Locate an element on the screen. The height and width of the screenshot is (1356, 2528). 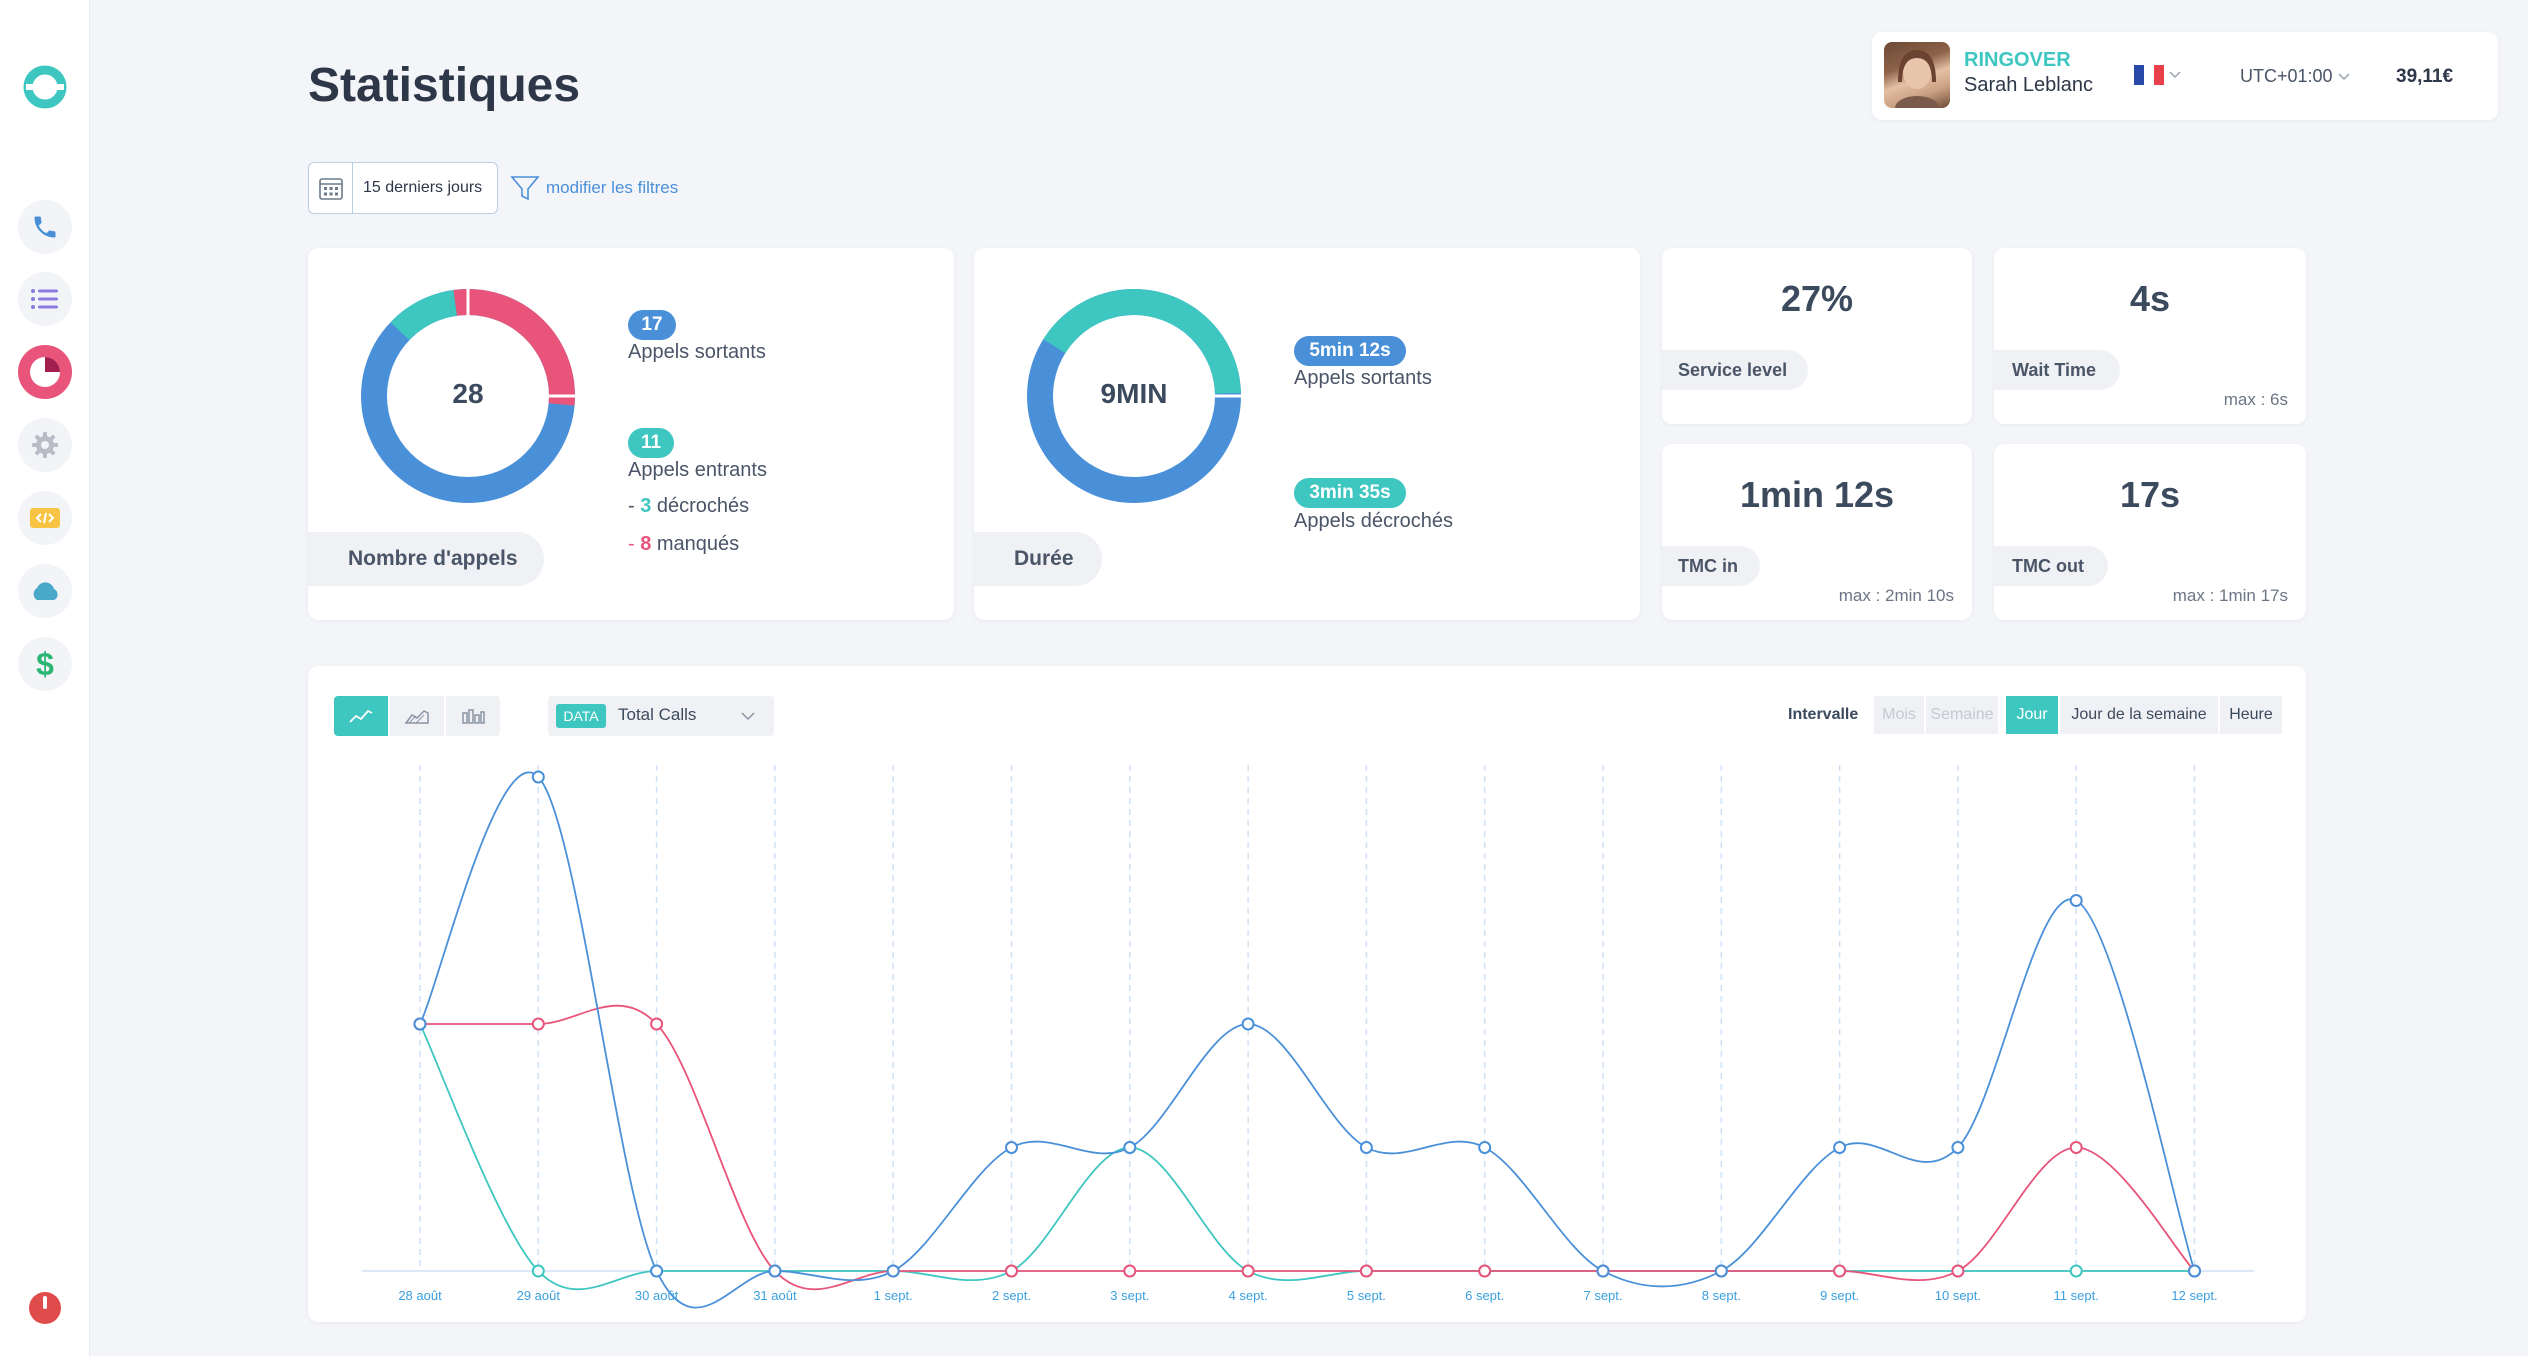
interval-hour: Heure is located at coordinates (2251, 715).